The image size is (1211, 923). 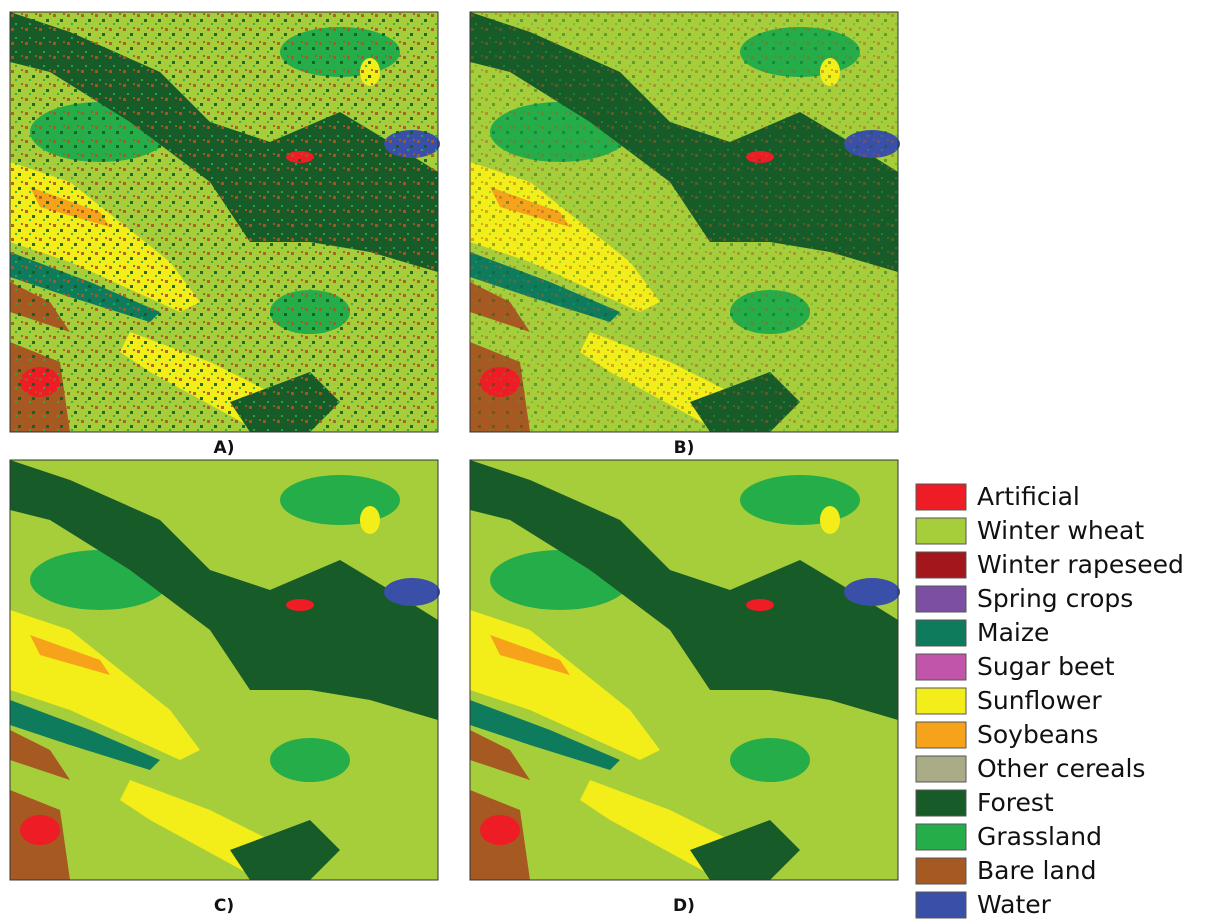 What do you see at coordinates (1015, 802) in the screenshot?
I see `legend-label: Forest` at bounding box center [1015, 802].